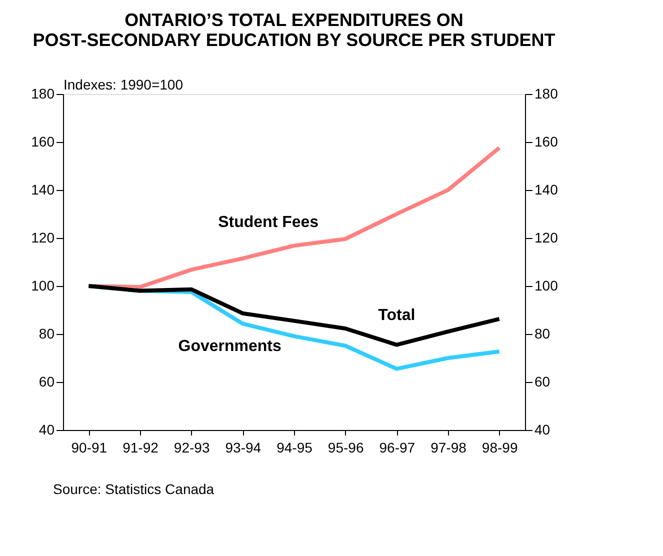 The image size is (663, 556). What do you see at coordinates (346, 448) in the screenshot?
I see `x-tick-label: 95-96` at bounding box center [346, 448].